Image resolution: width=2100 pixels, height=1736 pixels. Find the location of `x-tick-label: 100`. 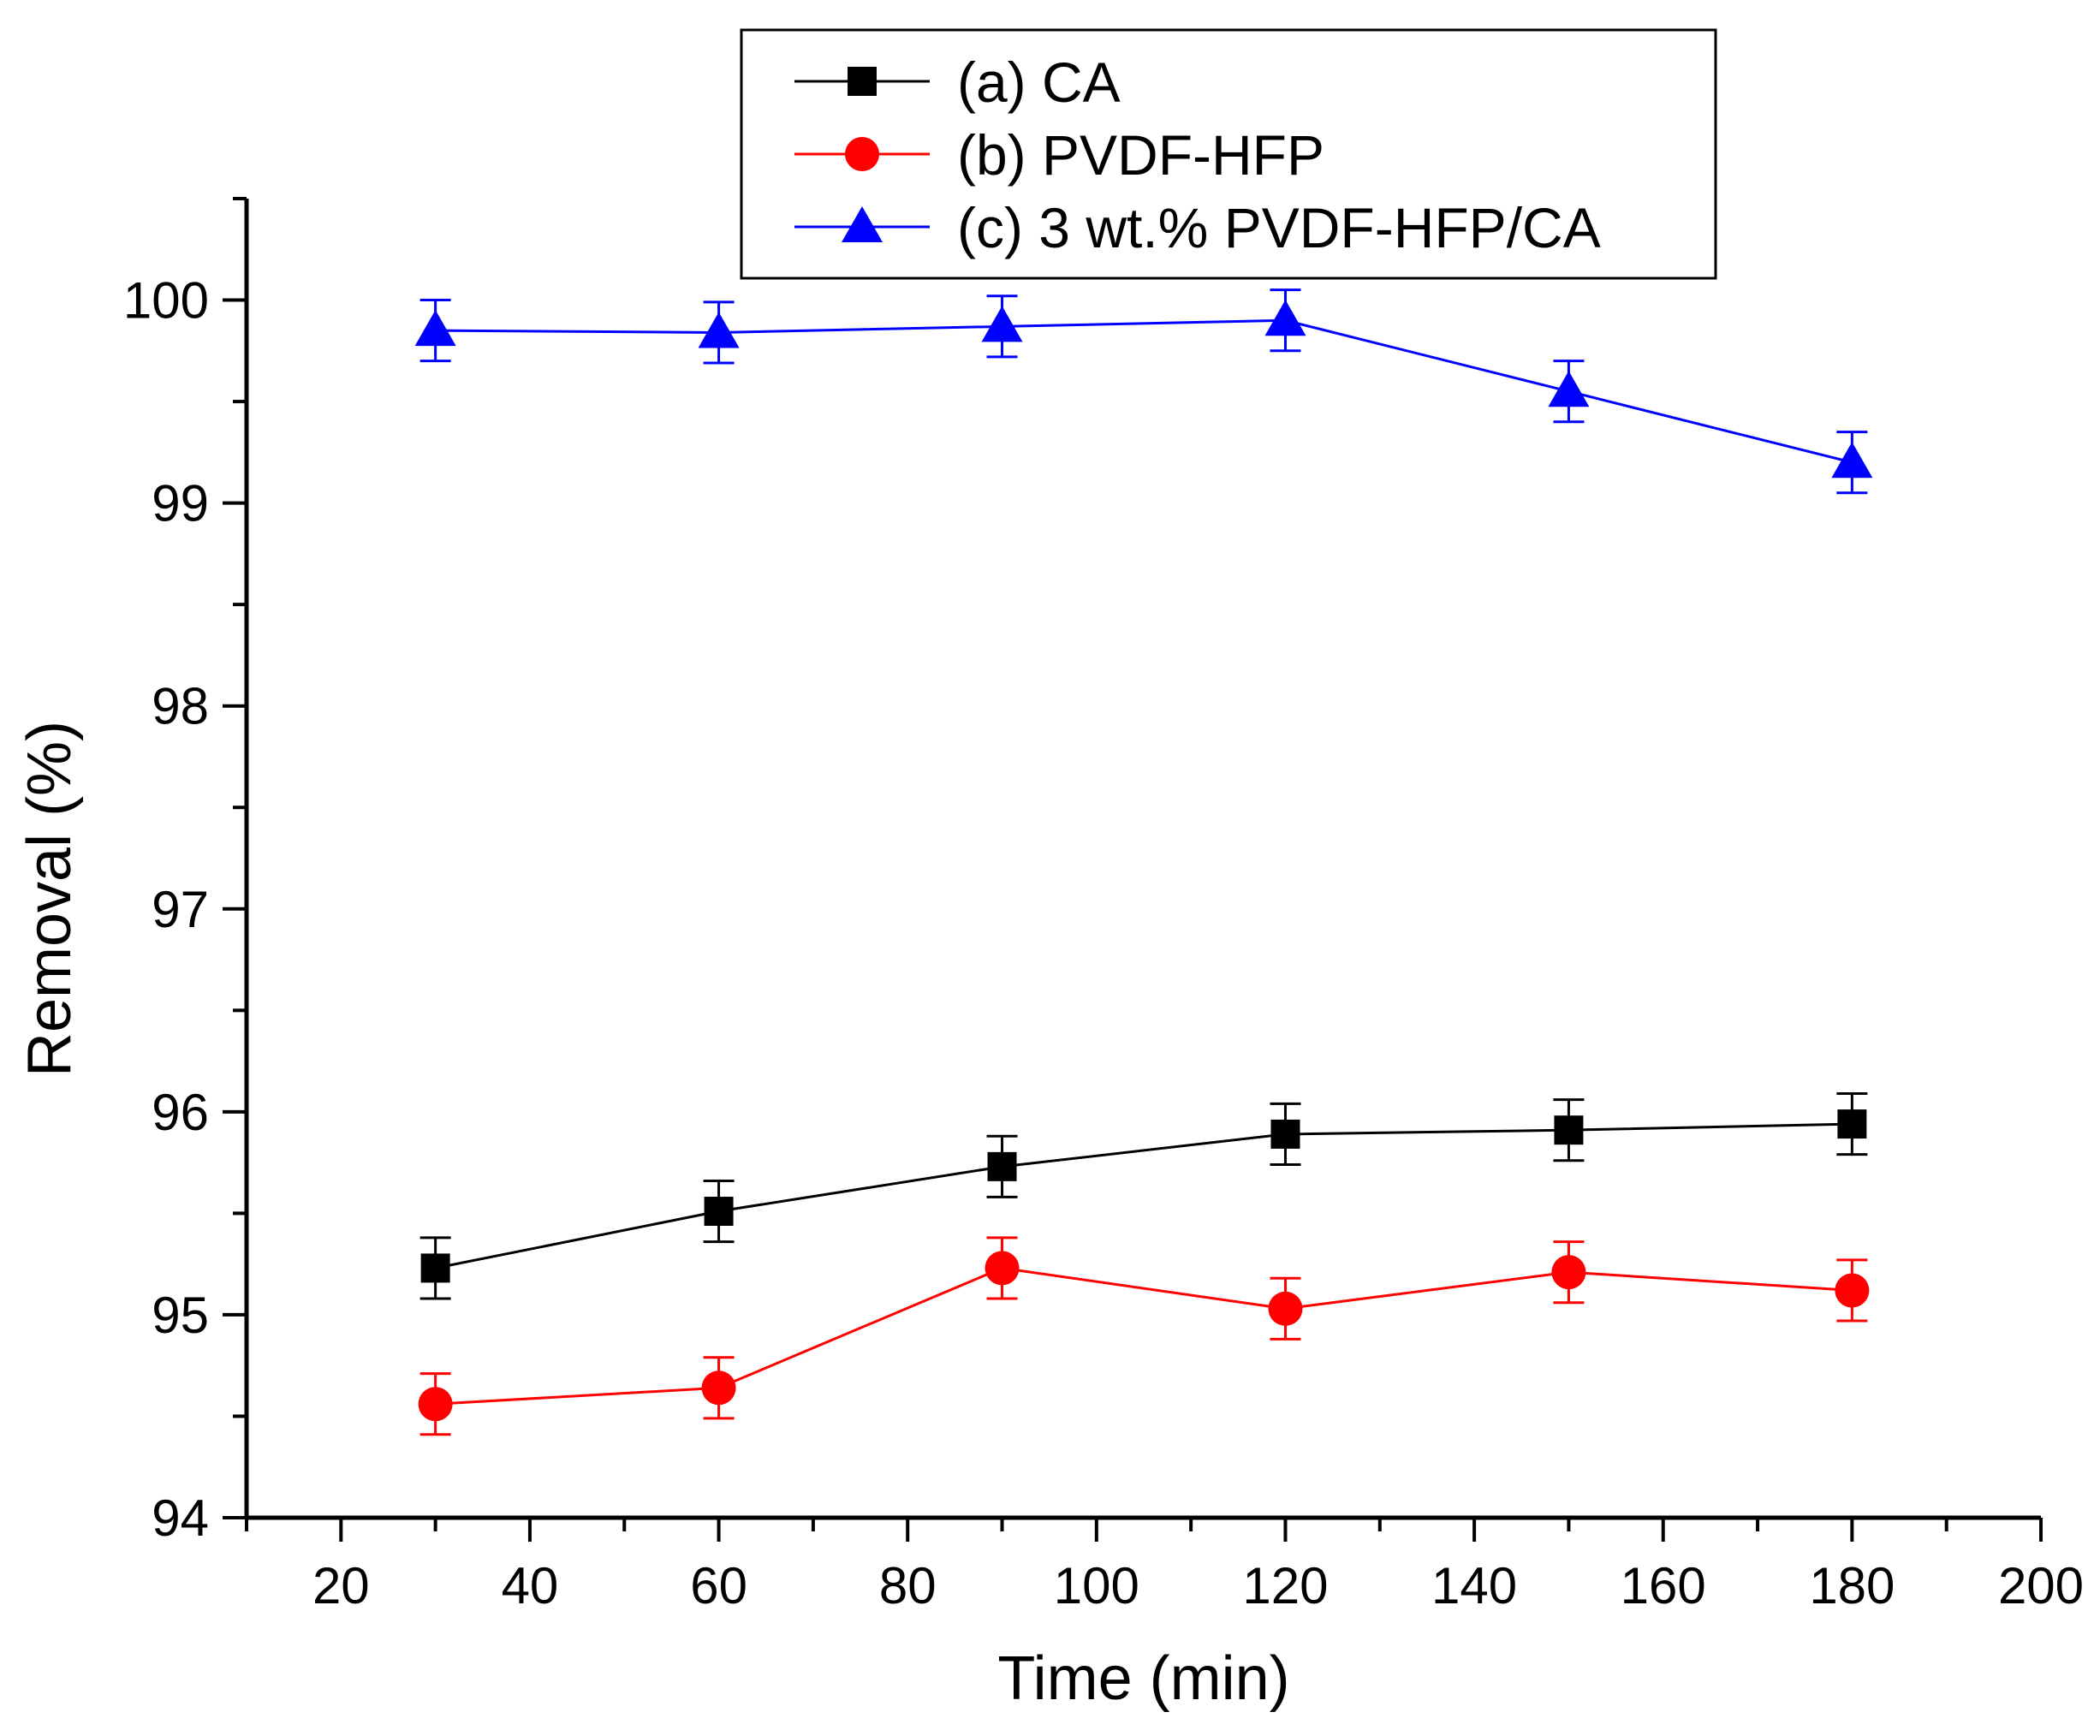

x-tick-label: 100 is located at coordinates (1096, 1586).